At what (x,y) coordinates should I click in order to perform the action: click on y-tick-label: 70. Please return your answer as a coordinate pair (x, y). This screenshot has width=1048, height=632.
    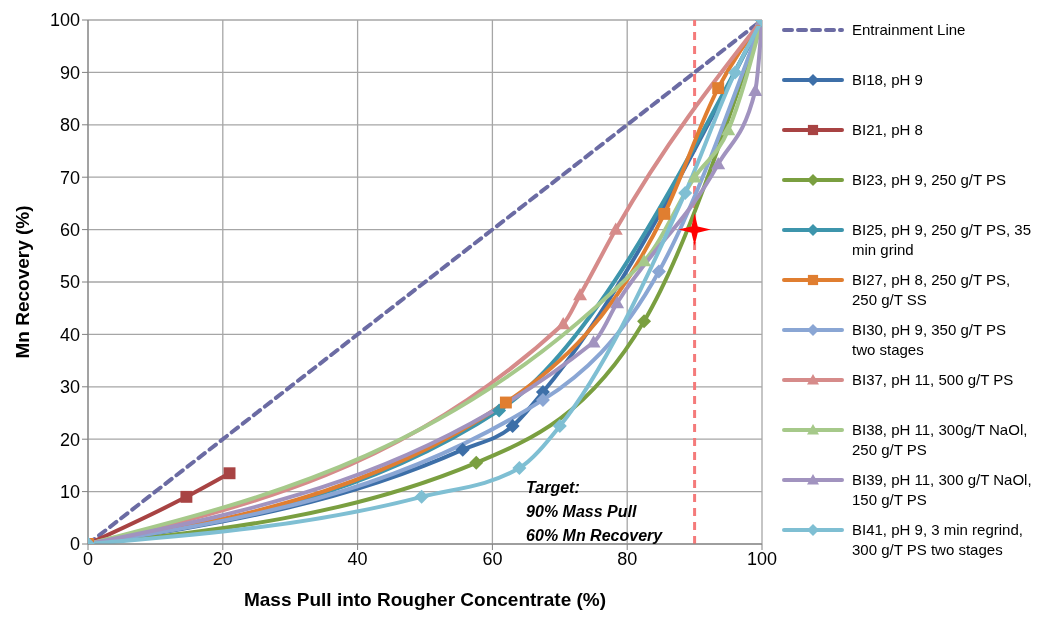
    Looking at the image, I should click on (69, 177).